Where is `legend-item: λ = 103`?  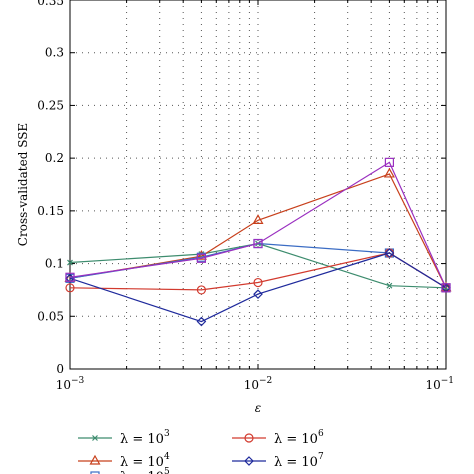
legend-item: λ = 103 is located at coordinates (124, 438).